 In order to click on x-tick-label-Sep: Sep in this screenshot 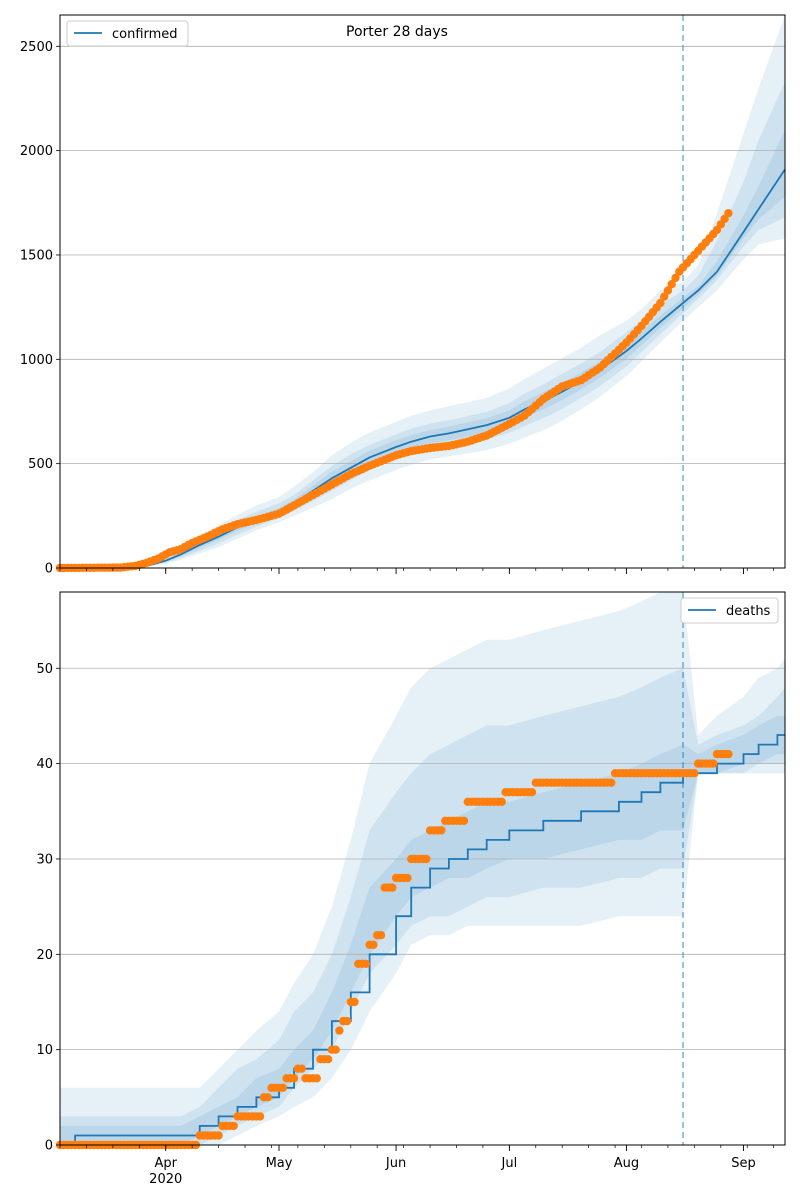, I will do `click(743, 1163)`.